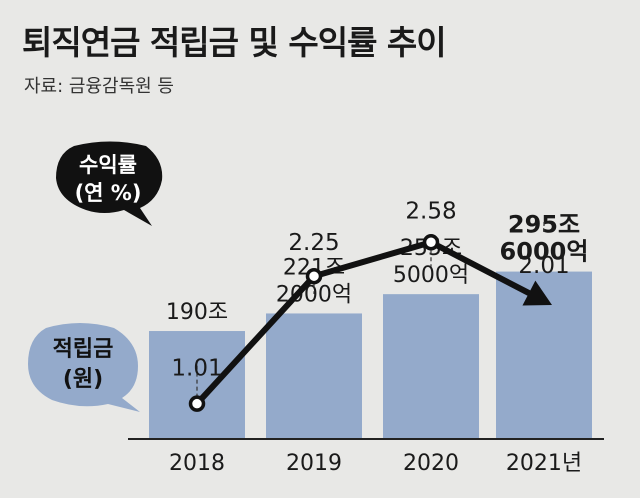 The image size is (640, 498). What do you see at coordinates (544, 463) in the screenshot?
I see `x-tick-label-3: 2021년` at bounding box center [544, 463].